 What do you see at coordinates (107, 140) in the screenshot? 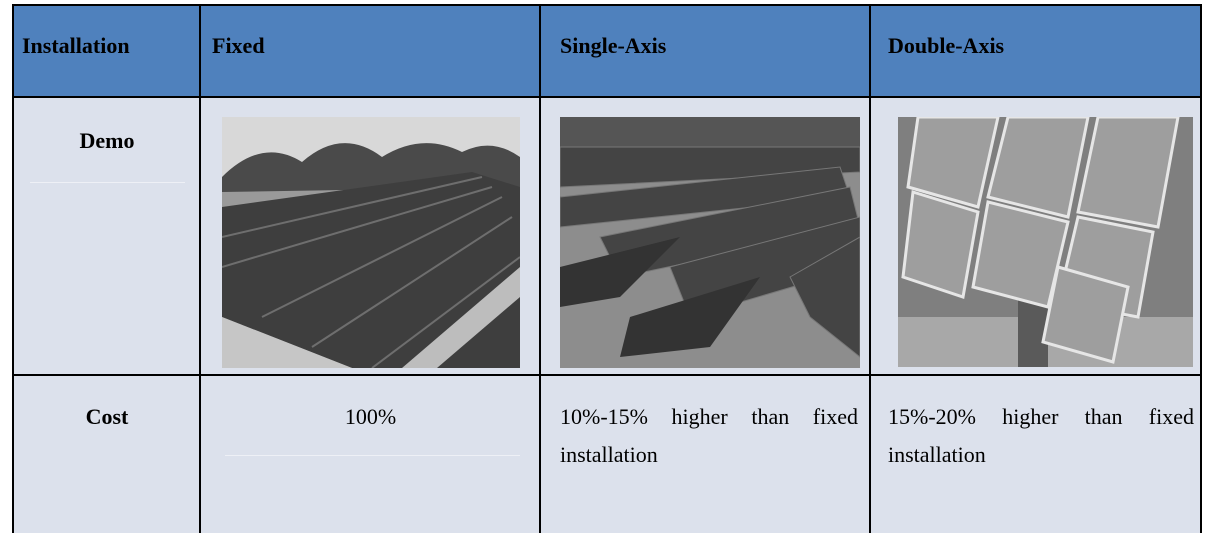
I see `row-label: Demo` at bounding box center [107, 140].